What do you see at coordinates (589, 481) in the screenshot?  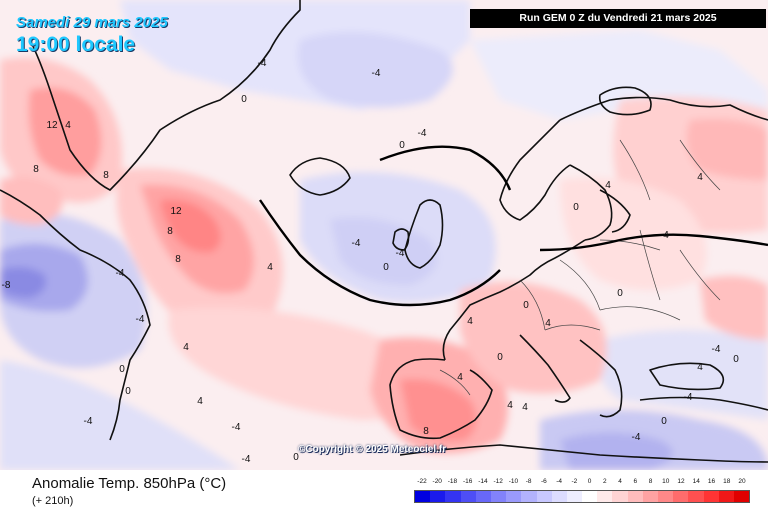 I see `legend-label: 0` at bounding box center [589, 481].